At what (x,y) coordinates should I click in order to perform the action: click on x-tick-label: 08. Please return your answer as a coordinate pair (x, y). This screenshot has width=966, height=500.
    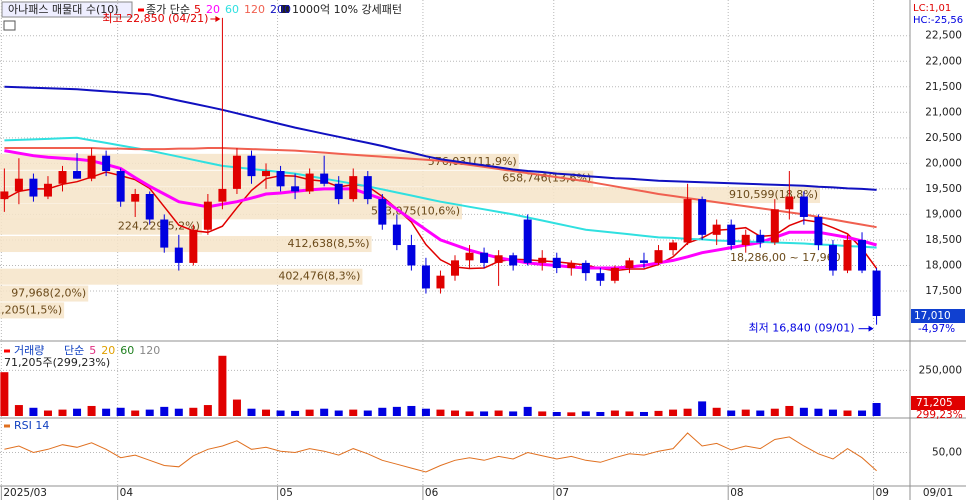
    Looking at the image, I should click on (736, 493).